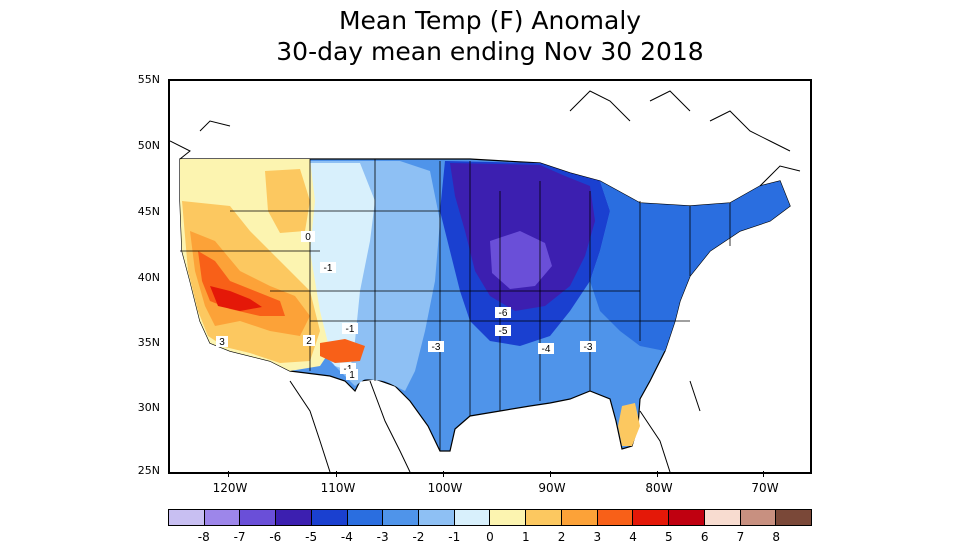  What do you see at coordinates (765, 488) in the screenshot?
I see `lon-label-70w: 70W` at bounding box center [765, 488].